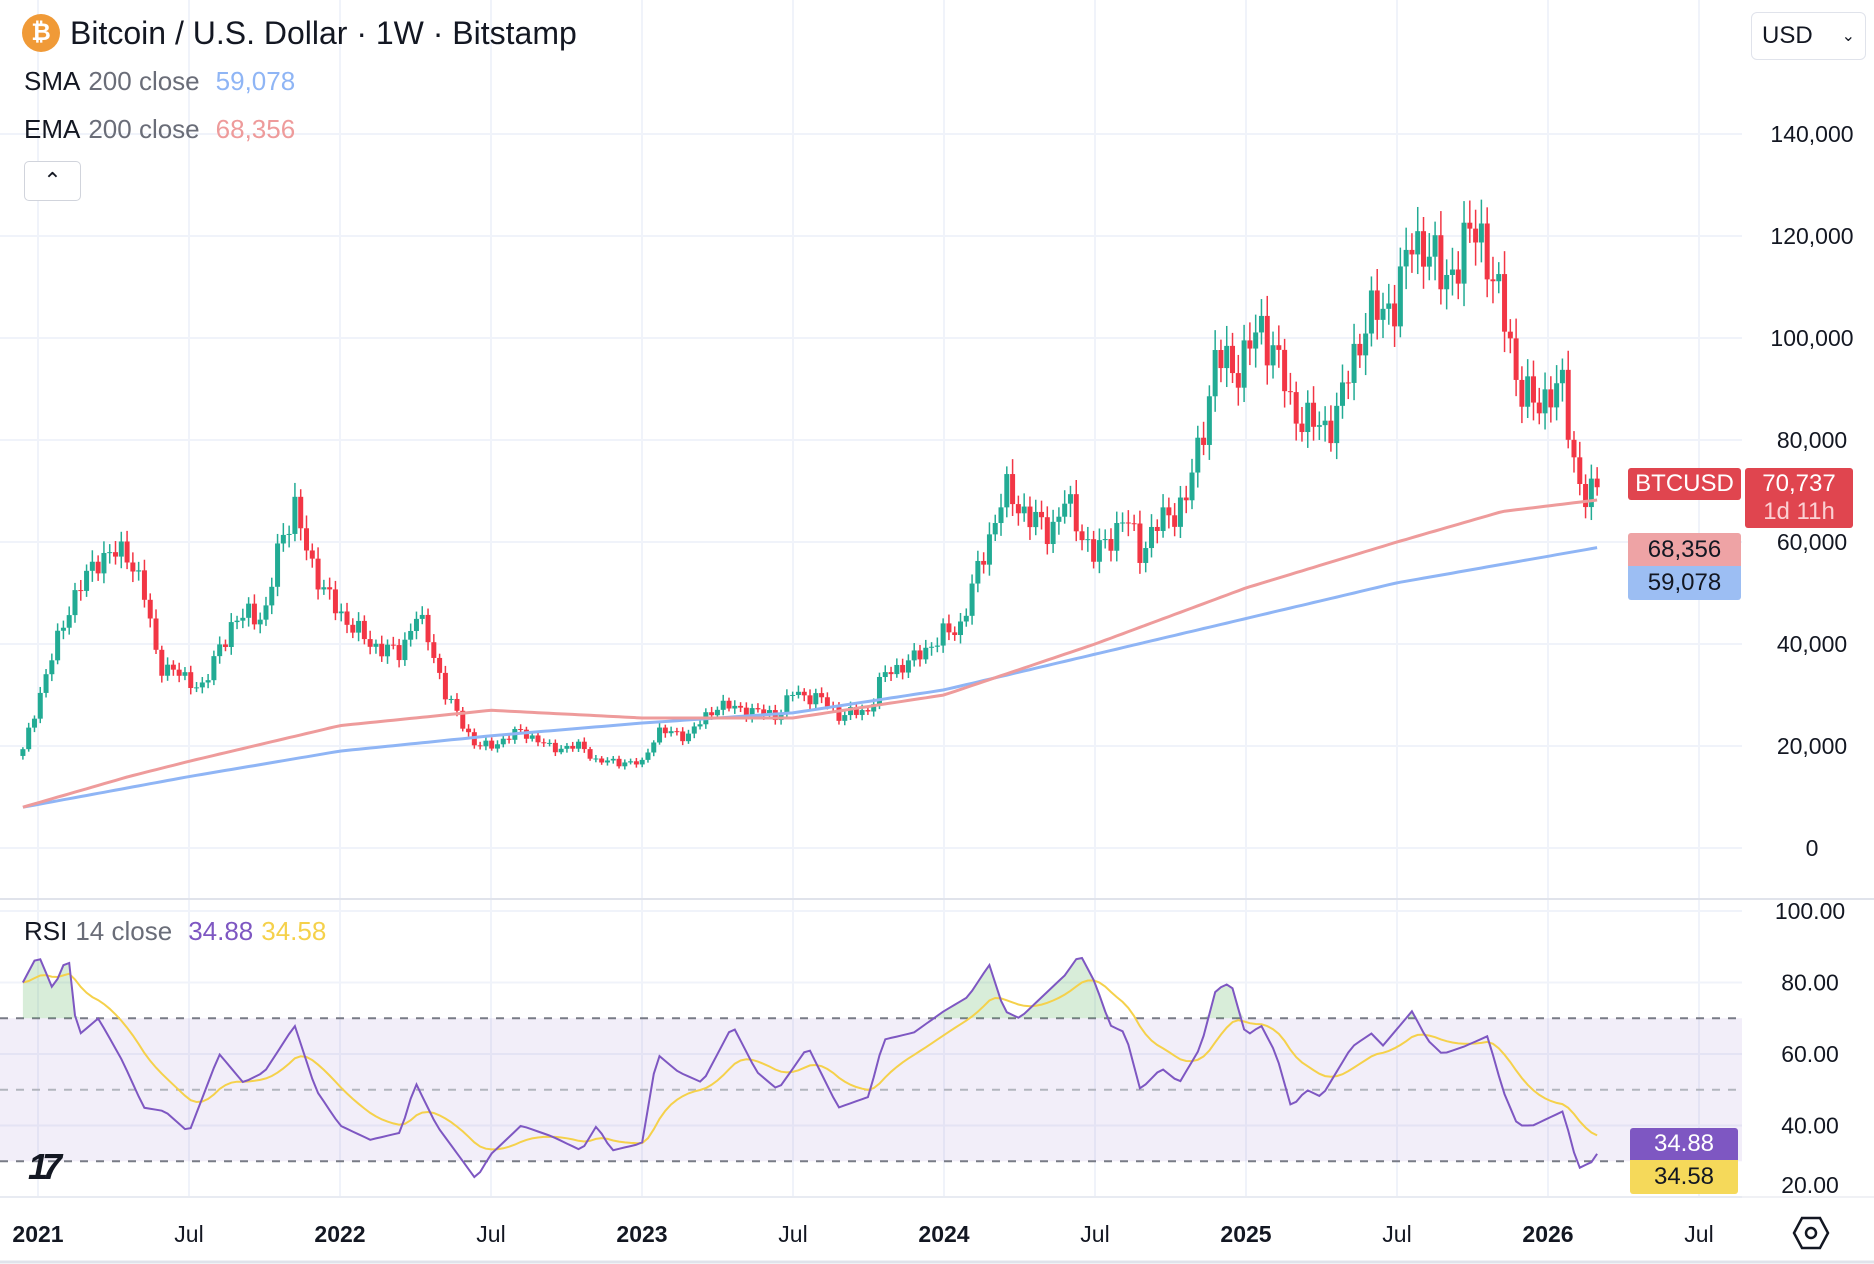  Describe the element at coordinates (641, 1234) in the screenshot. I see `time-axis-label: 2023` at that location.